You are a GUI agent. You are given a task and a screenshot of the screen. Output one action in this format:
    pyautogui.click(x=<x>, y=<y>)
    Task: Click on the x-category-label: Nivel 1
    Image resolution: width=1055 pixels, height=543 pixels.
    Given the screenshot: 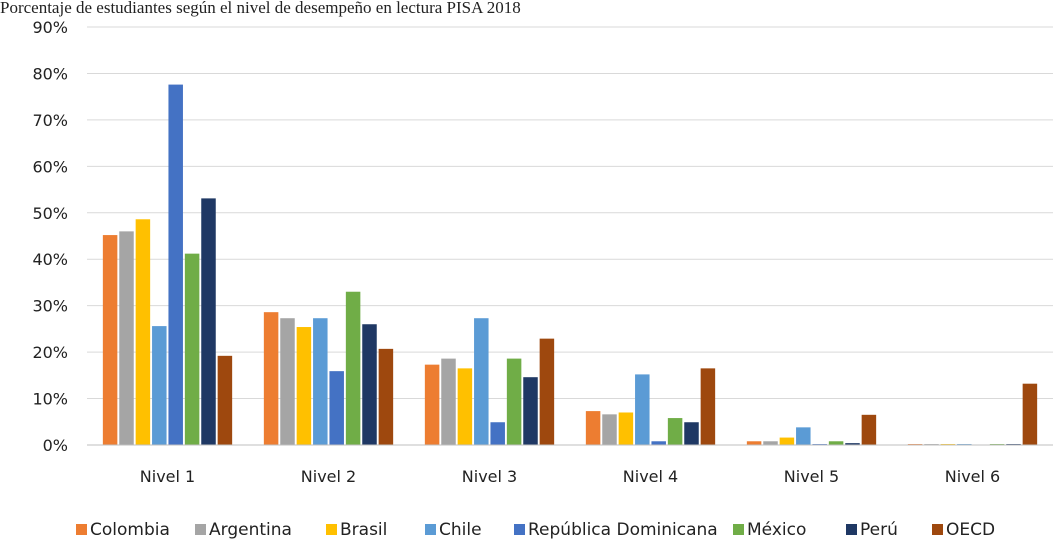 What is the action you would take?
    pyautogui.click(x=167, y=476)
    